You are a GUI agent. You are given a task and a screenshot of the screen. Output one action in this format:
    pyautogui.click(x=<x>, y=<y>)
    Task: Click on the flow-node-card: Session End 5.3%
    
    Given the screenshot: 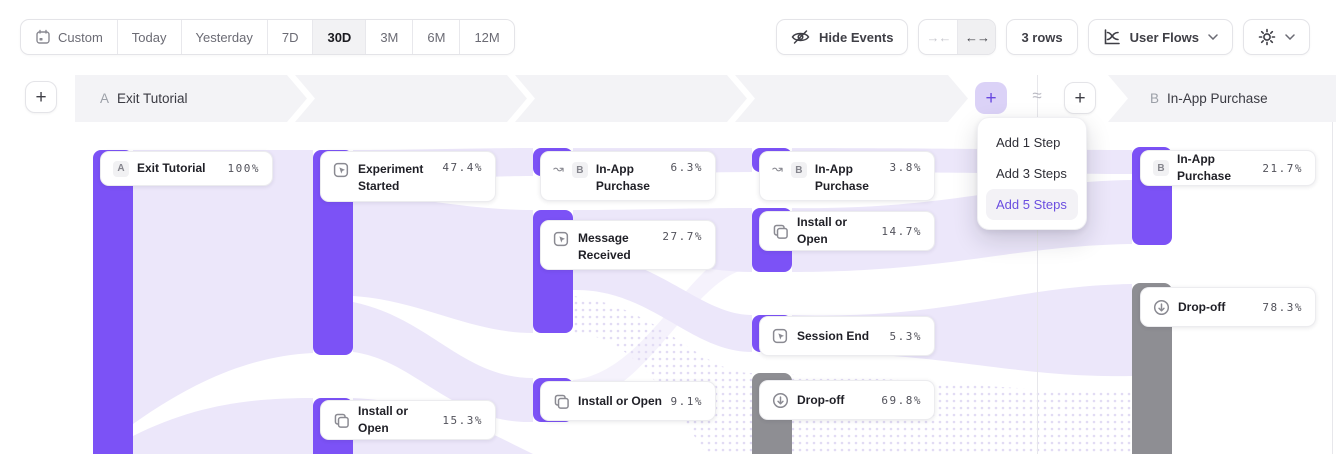 What is the action you would take?
    pyautogui.click(x=847, y=336)
    